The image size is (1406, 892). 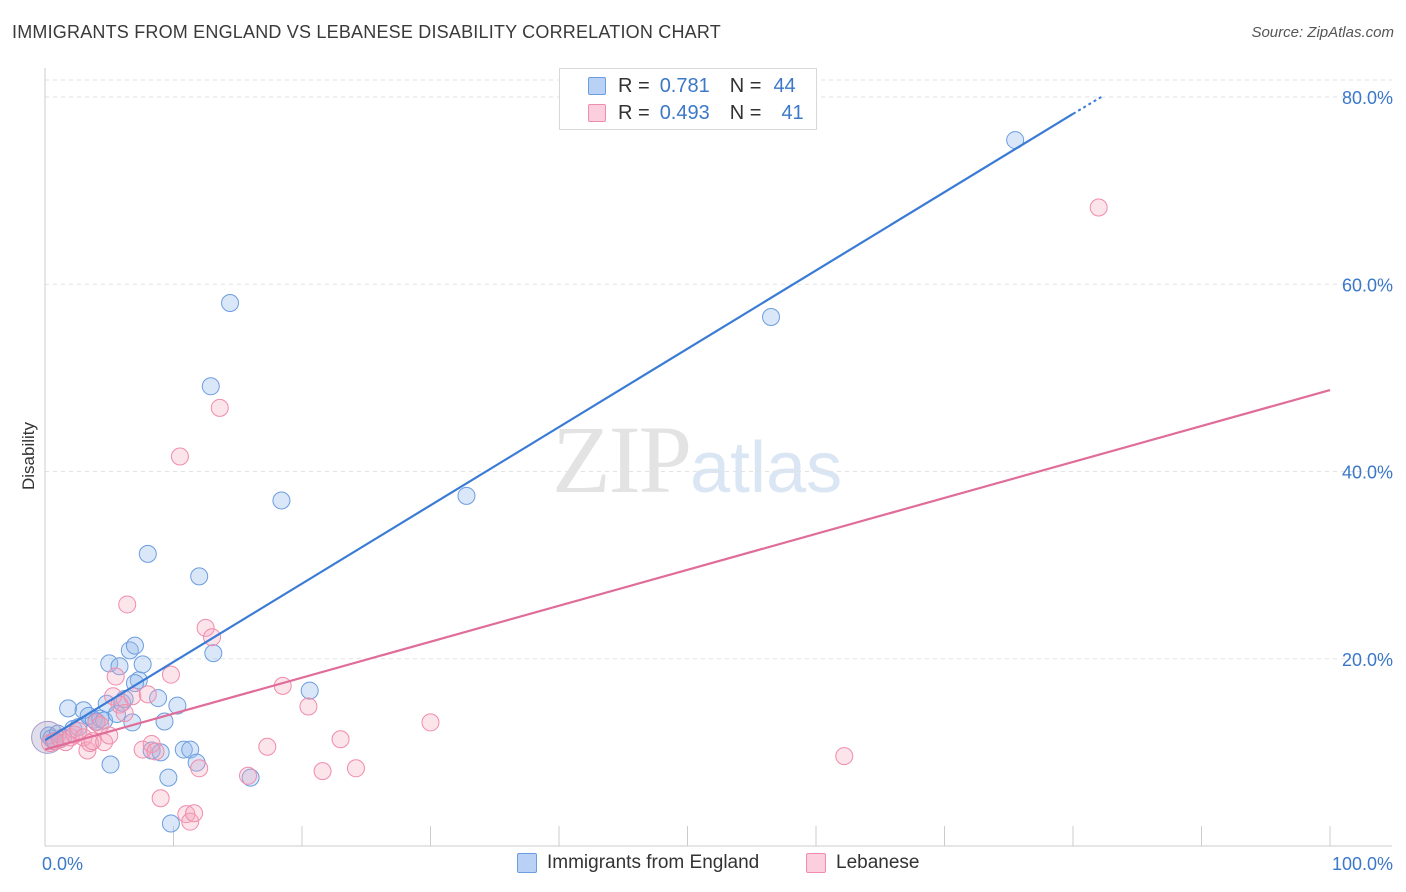 I want to click on legend-swatch-lebanese, so click(x=597, y=113).